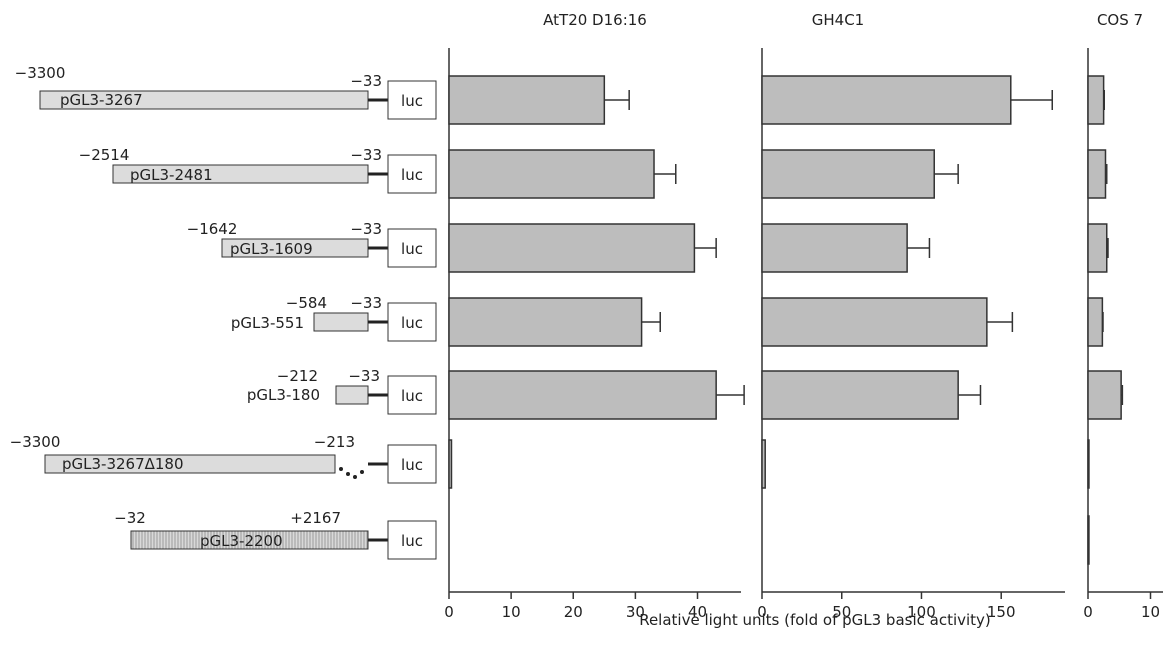 The height and width of the screenshot is (657, 1170). I want to click on construct-name: pGL3-551, so click(267, 323).